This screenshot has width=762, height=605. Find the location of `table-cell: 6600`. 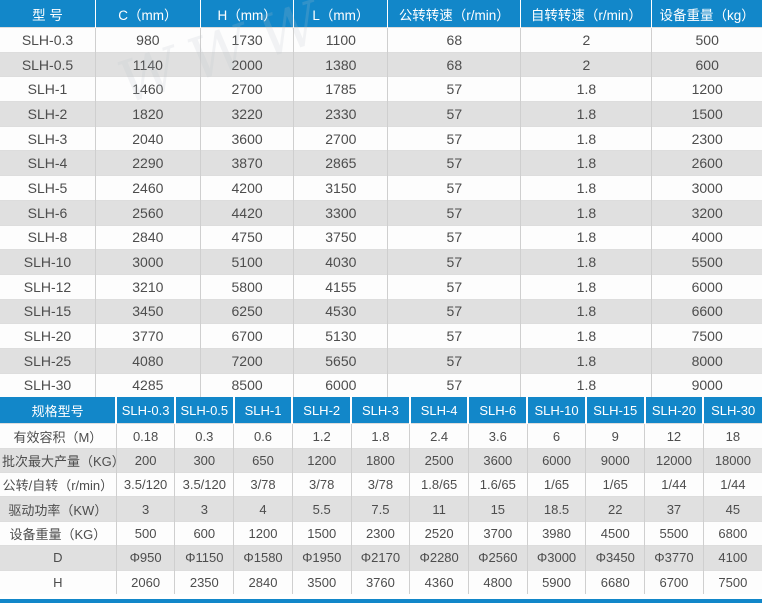

table-cell: 6600 is located at coordinates (706, 311).